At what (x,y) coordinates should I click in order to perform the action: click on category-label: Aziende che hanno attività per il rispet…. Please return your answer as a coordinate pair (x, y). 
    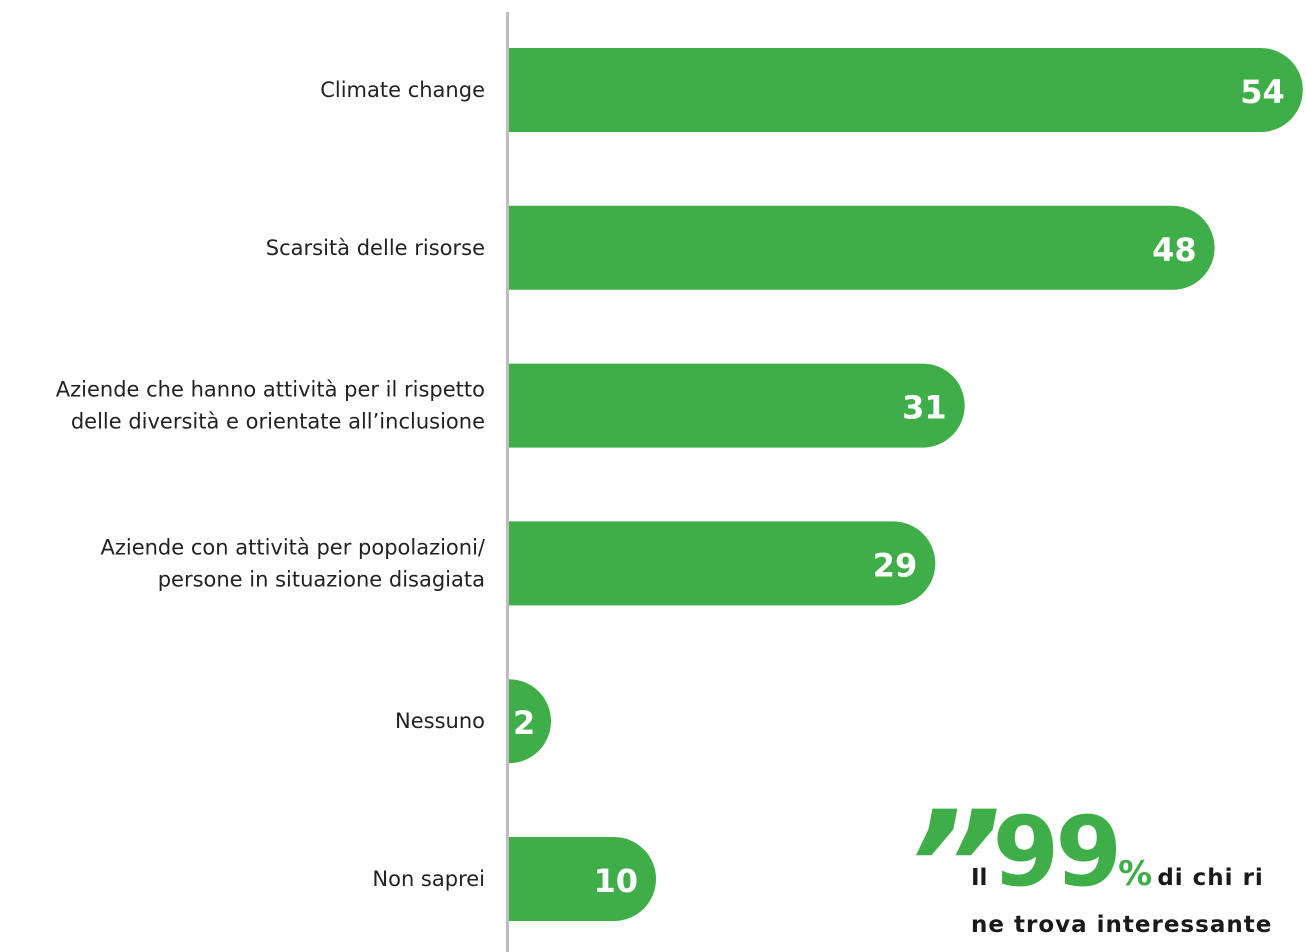
    Looking at the image, I should click on (270, 406).